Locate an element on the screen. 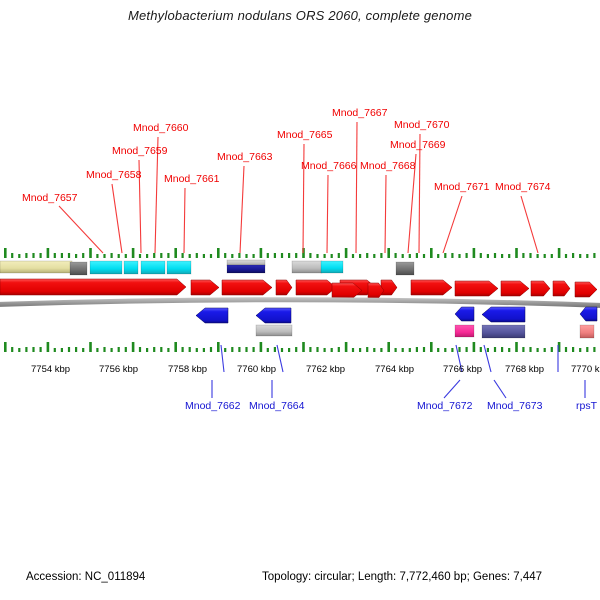 The width and height of the screenshot is (600, 600). gene-label-Mnod_7658: Mnod_7658 is located at coordinates (114, 175).